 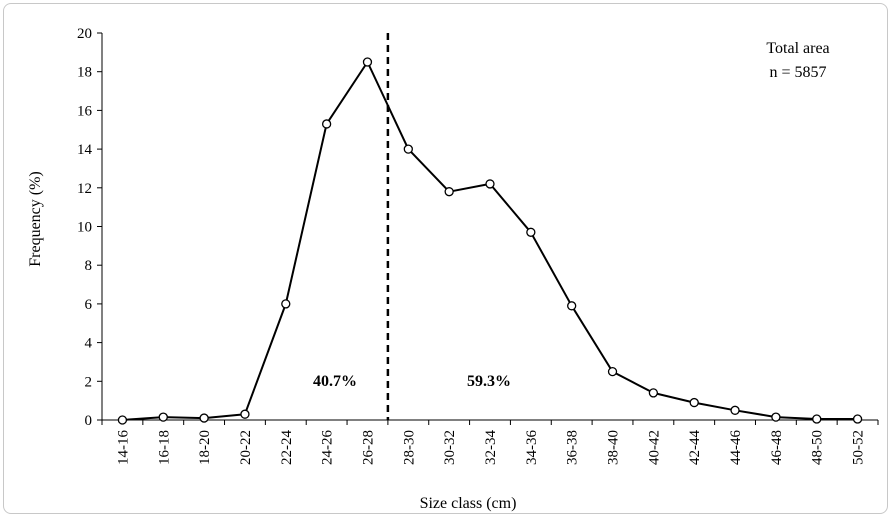 What do you see at coordinates (89, 266) in the screenshot?
I see `y-tick-label: 8` at bounding box center [89, 266].